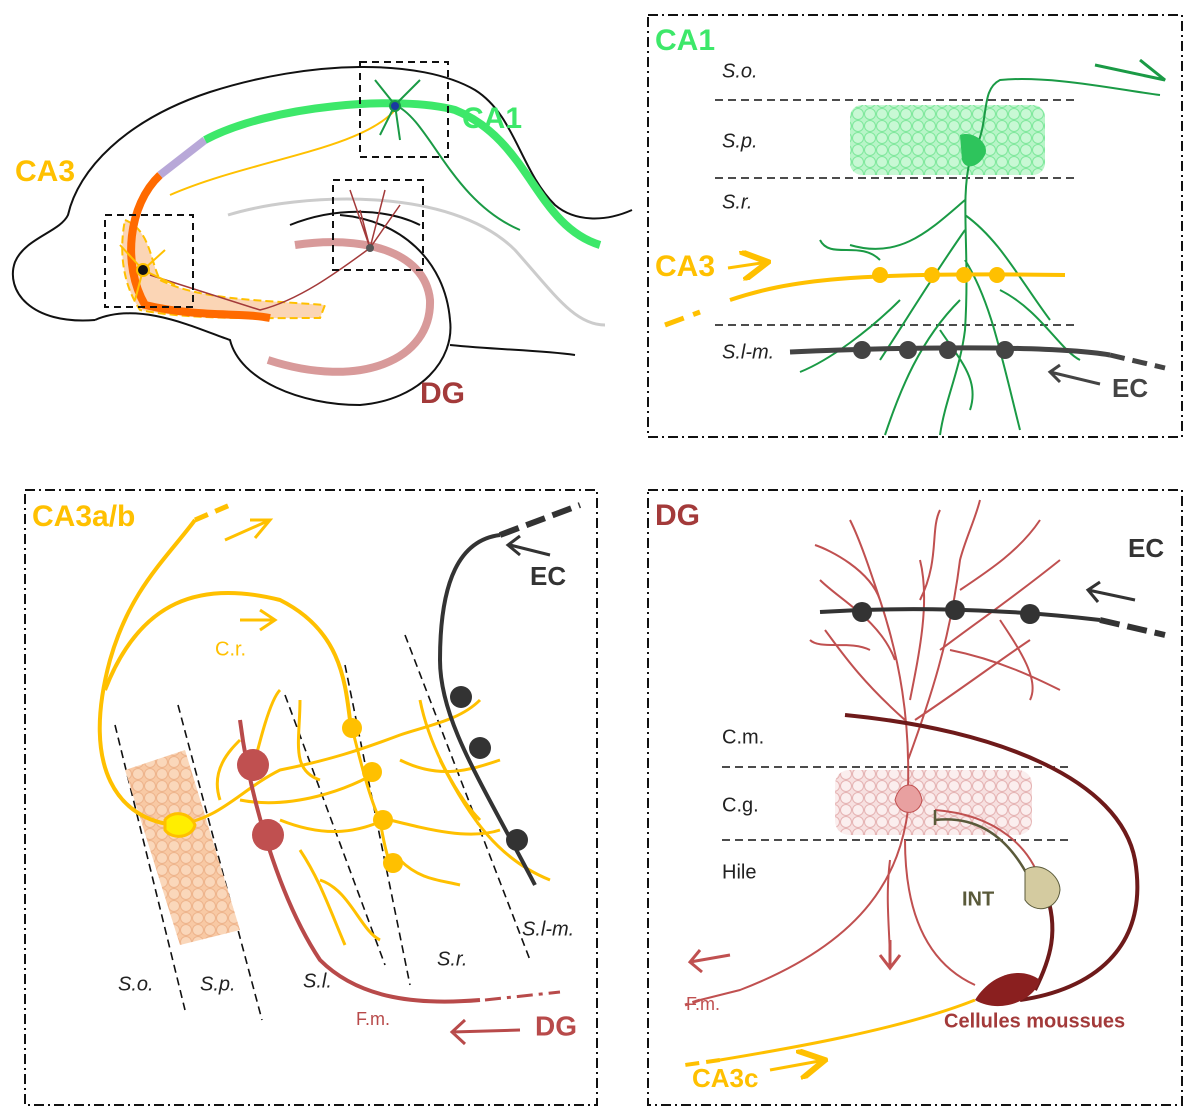  Describe the element at coordinates (739, 872) in the screenshot. I see `layer-label: Hile` at that location.